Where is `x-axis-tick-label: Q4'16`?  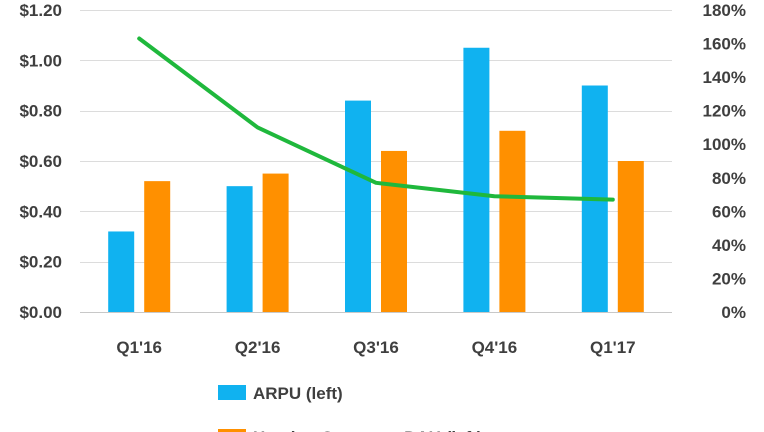
x-axis-tick-label: Q4'16 is located at coordinates (495, 347).